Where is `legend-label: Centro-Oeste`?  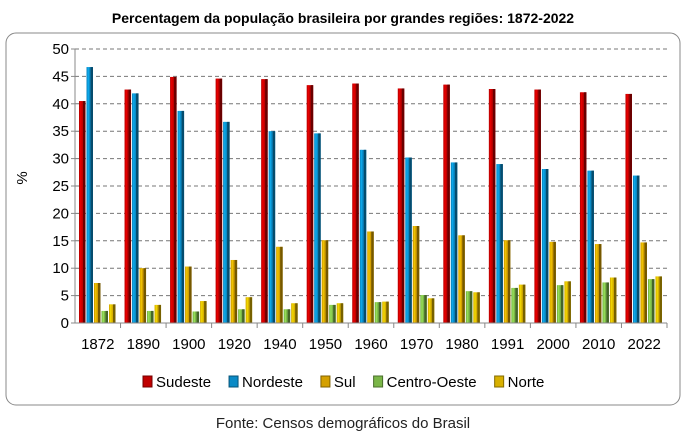
legend-label: Centro-Oeste is located at coordinates (432, 382).